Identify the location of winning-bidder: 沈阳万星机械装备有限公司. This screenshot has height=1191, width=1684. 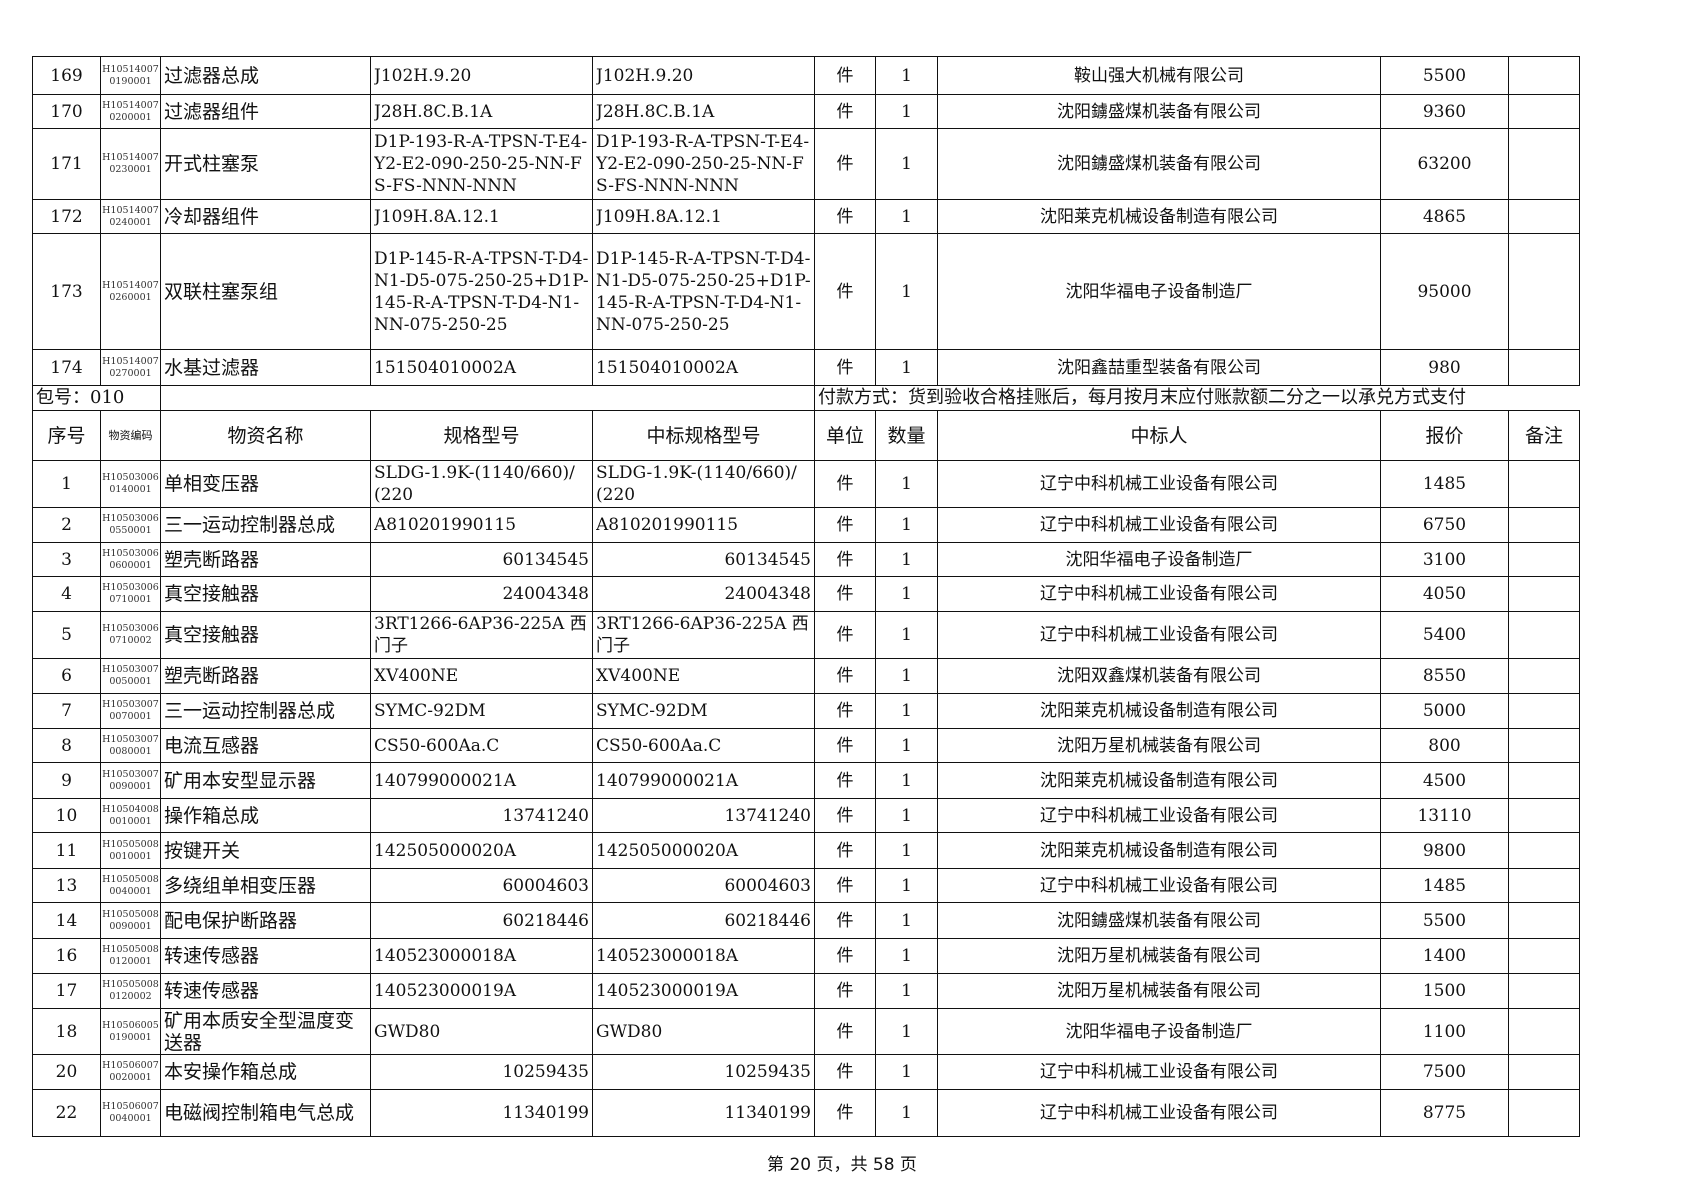
(1159, 956).